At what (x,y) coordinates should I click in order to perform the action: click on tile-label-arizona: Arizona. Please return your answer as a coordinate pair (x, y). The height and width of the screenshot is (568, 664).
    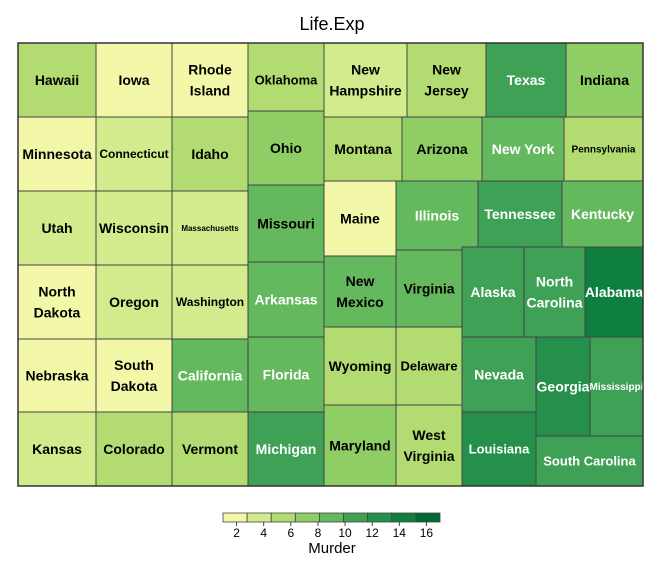
    Looking at the image, I should click on (442, 149).